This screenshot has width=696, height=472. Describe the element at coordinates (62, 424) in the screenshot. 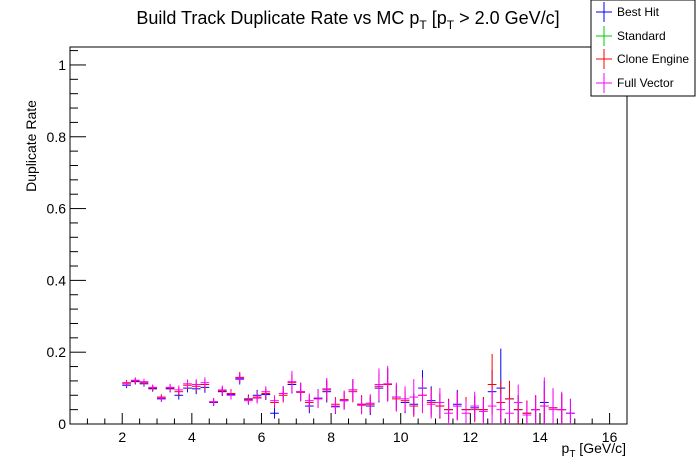

I see `y-tick-label: 0` at that location.